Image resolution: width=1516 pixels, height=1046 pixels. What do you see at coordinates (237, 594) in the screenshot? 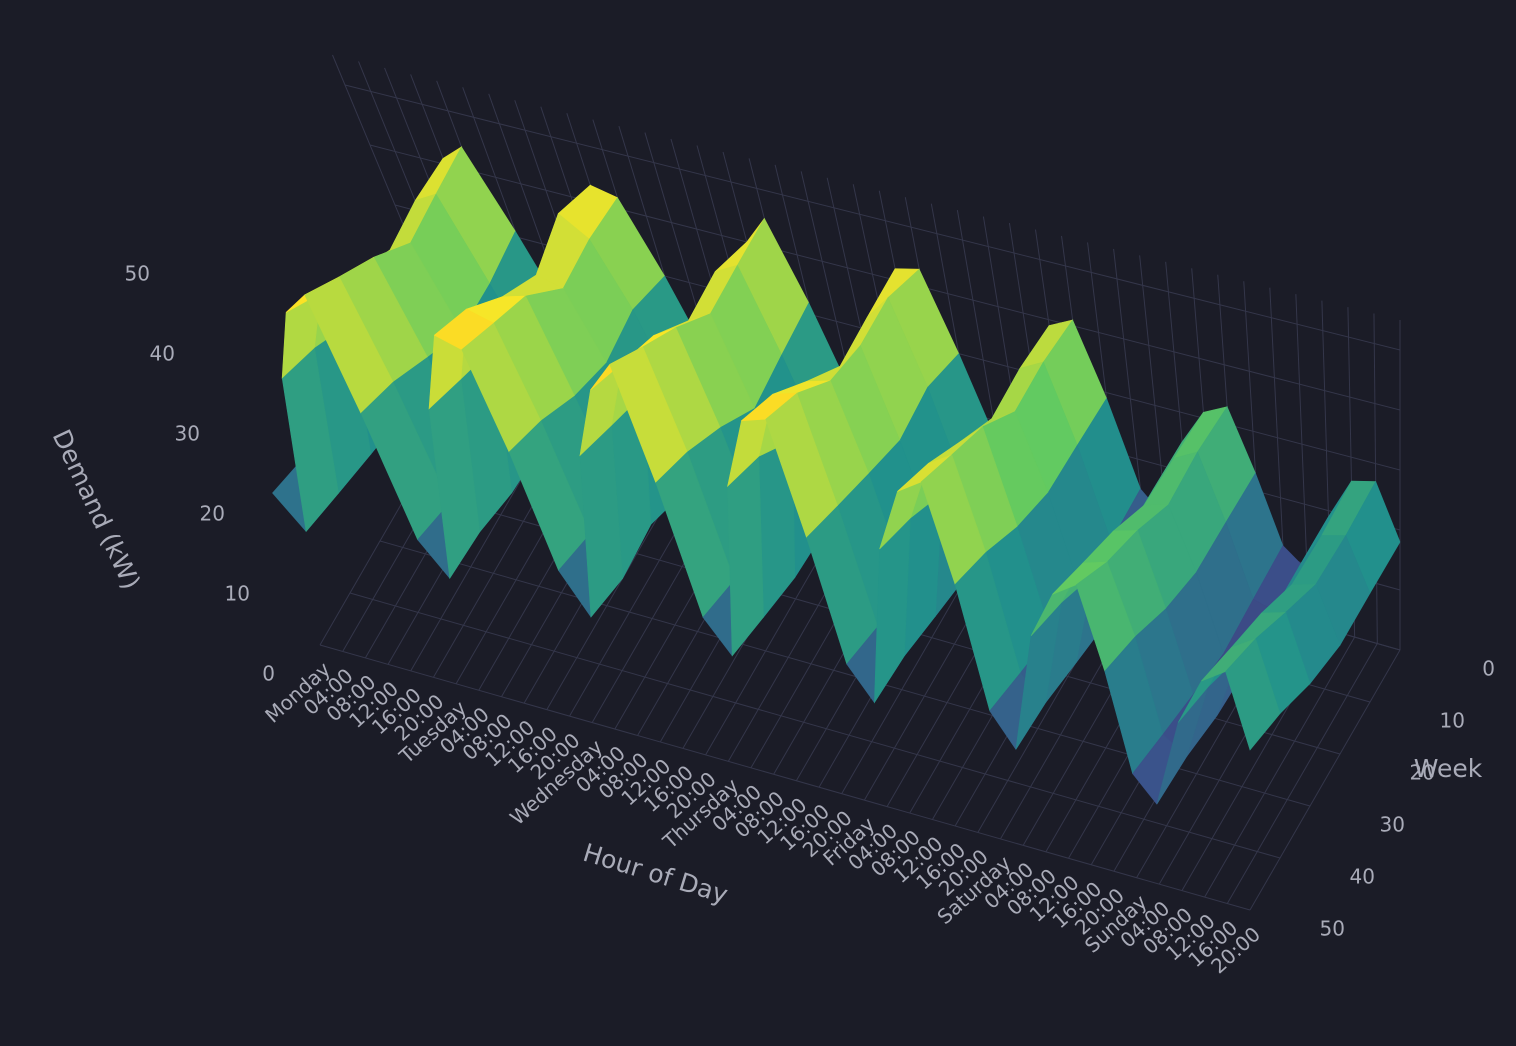
I see `z-tick-label: 10` at bounding box center [237, 594].